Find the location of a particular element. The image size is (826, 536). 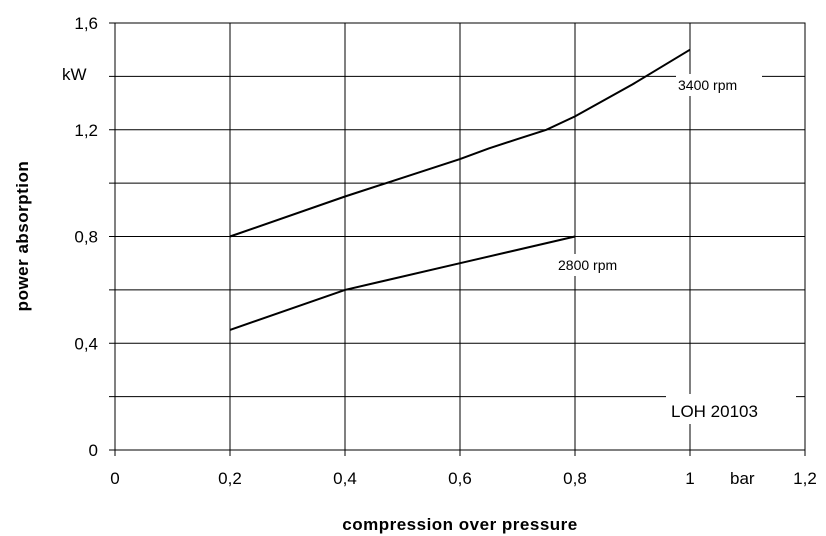

x-tick-label: 1,2 is located at coordinates (805, 478).